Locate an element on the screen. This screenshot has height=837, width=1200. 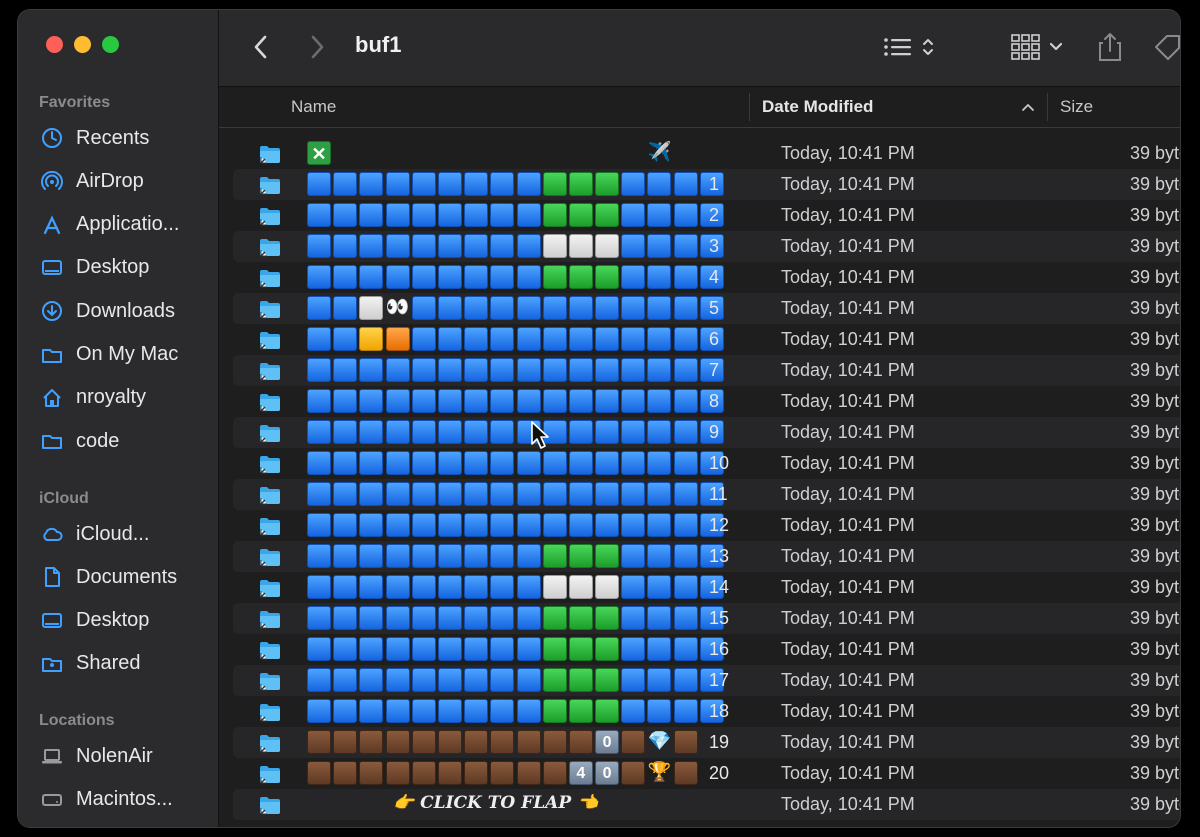
column-name: Name is located at coordinates (314, 106).